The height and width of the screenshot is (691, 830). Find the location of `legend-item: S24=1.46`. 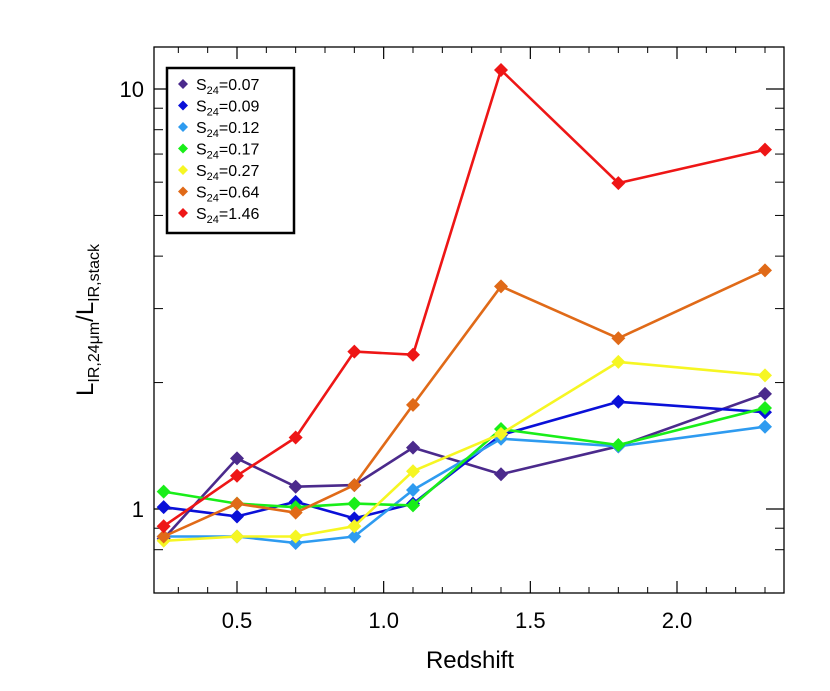

legend-item: S24=1.46 is located at coordinates (219, 216).